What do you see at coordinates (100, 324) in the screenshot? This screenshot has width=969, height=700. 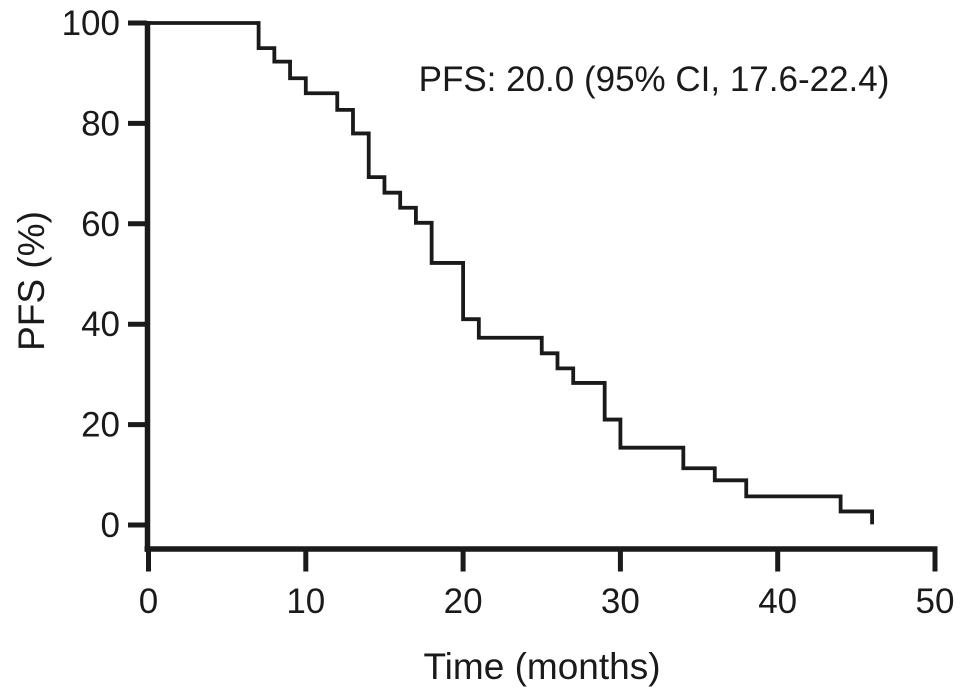 I see `y-tick-label: 40` at bounding box center [100, 324].